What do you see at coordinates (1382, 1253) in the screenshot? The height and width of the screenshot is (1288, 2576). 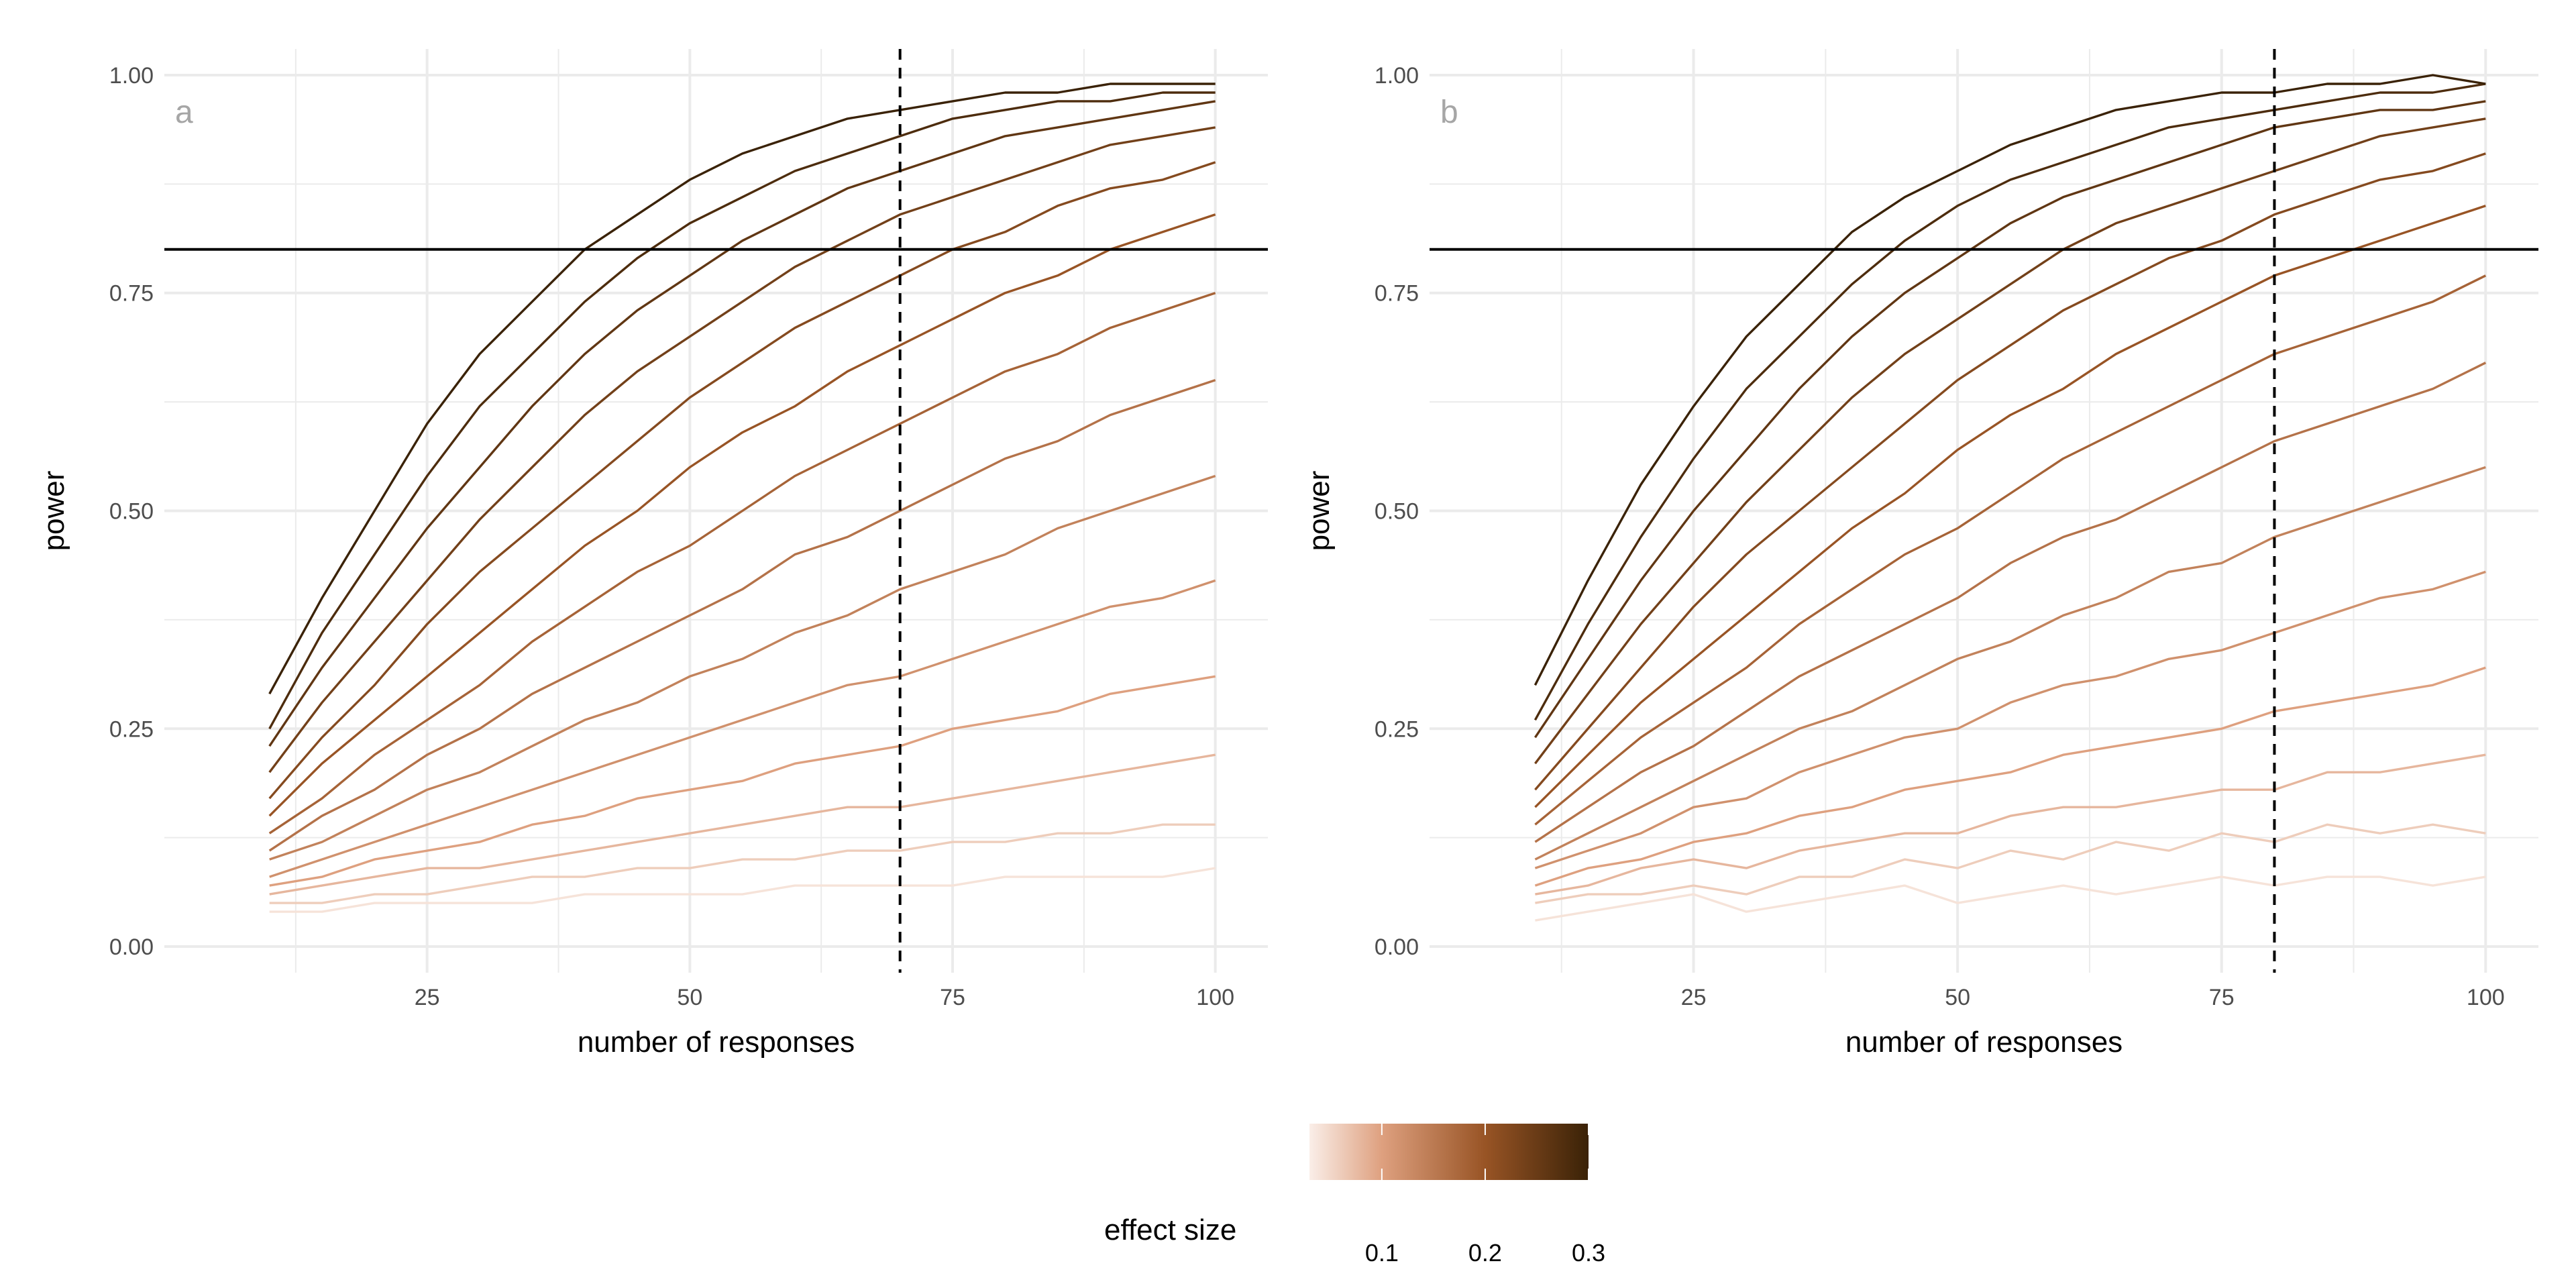 I see `legend-tick-label: 0.1` at bounding box center [1382, 1253].